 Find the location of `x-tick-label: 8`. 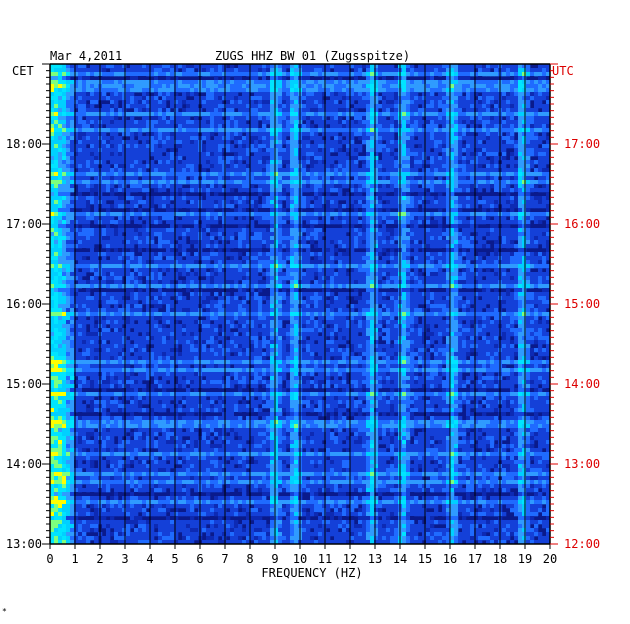

x-tick-label: 8 is located at coordinates (249, 559).